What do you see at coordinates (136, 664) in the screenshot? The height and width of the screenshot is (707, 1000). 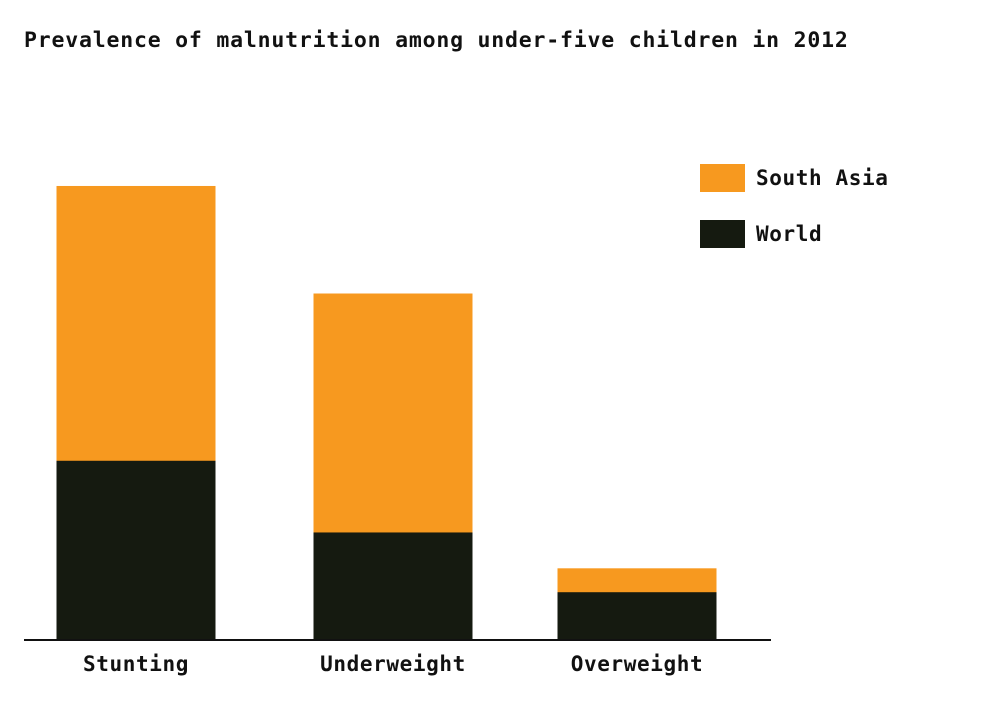 I see `x-tick-label-stunting: Stunting` at bounding box center [136, 664].